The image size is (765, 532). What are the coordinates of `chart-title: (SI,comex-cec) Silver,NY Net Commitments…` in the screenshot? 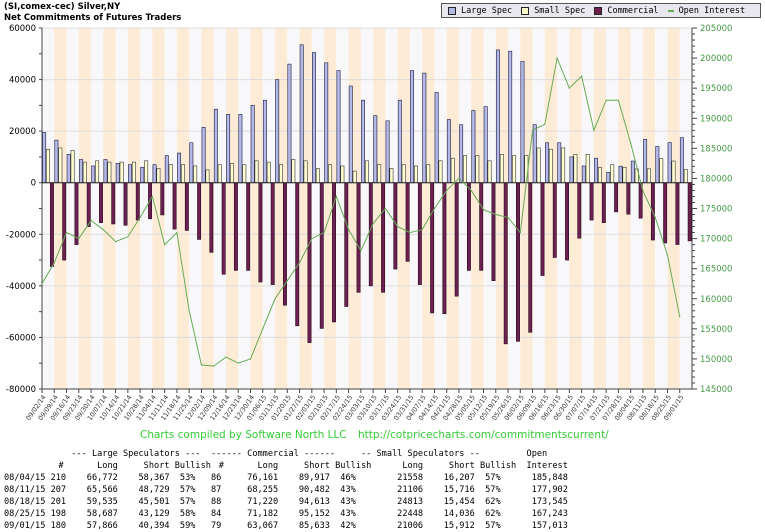 It's located at (92, 13).